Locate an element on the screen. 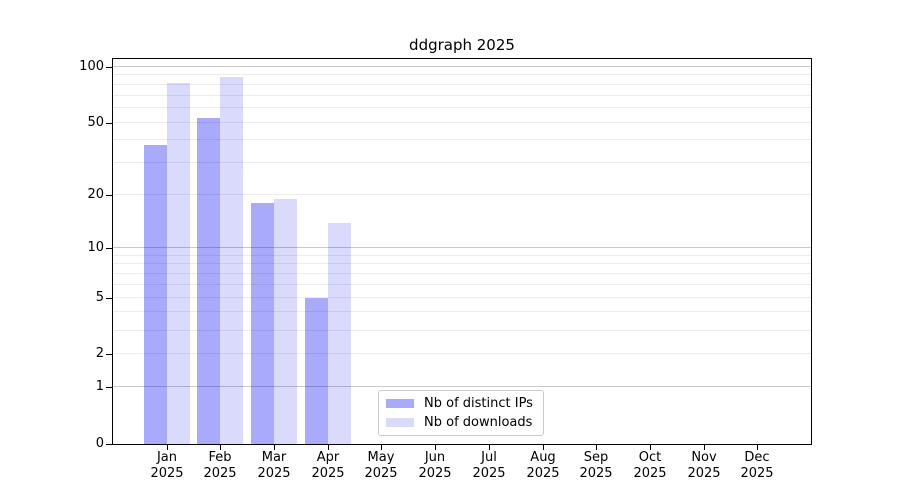 This screenshot has height=500, width=900. y-tick-label-1: 1 is located at coordinates (99, 386).